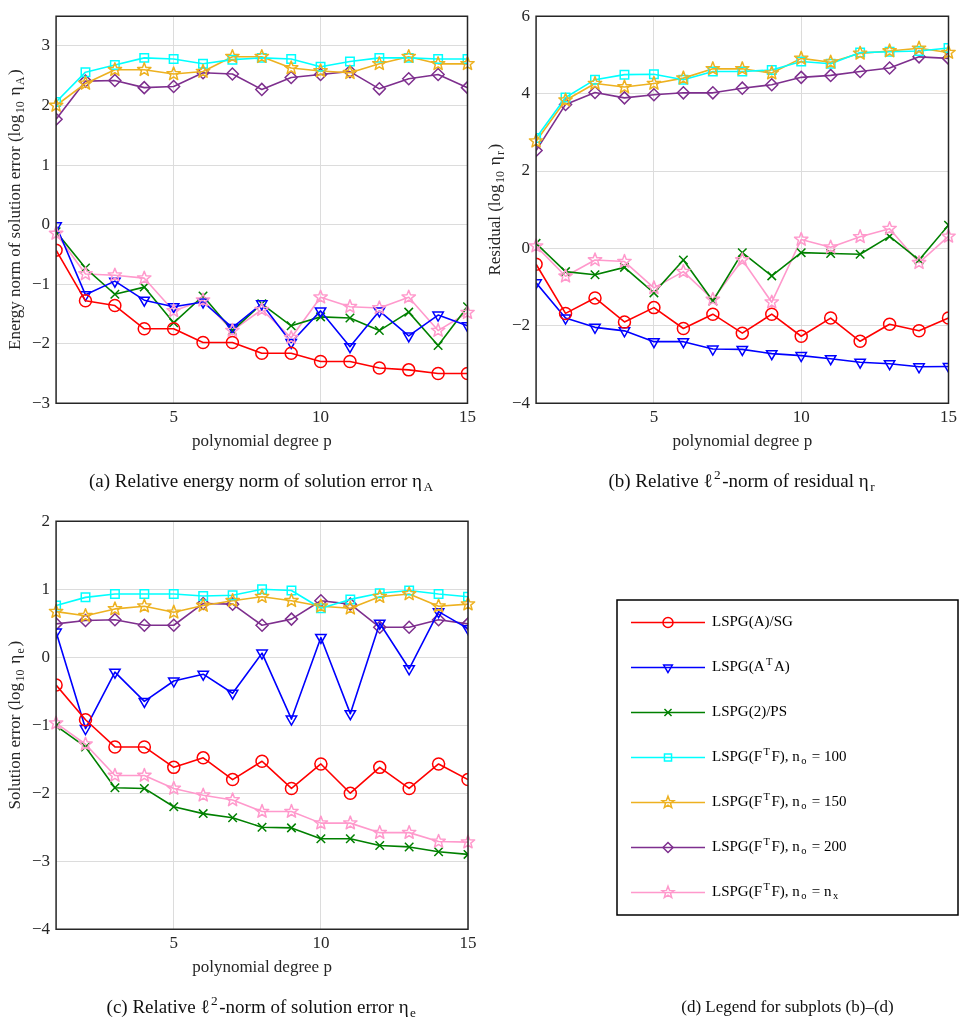  I want to click on y-axis-title: Residual (log10 ηr), so click(496, 209).